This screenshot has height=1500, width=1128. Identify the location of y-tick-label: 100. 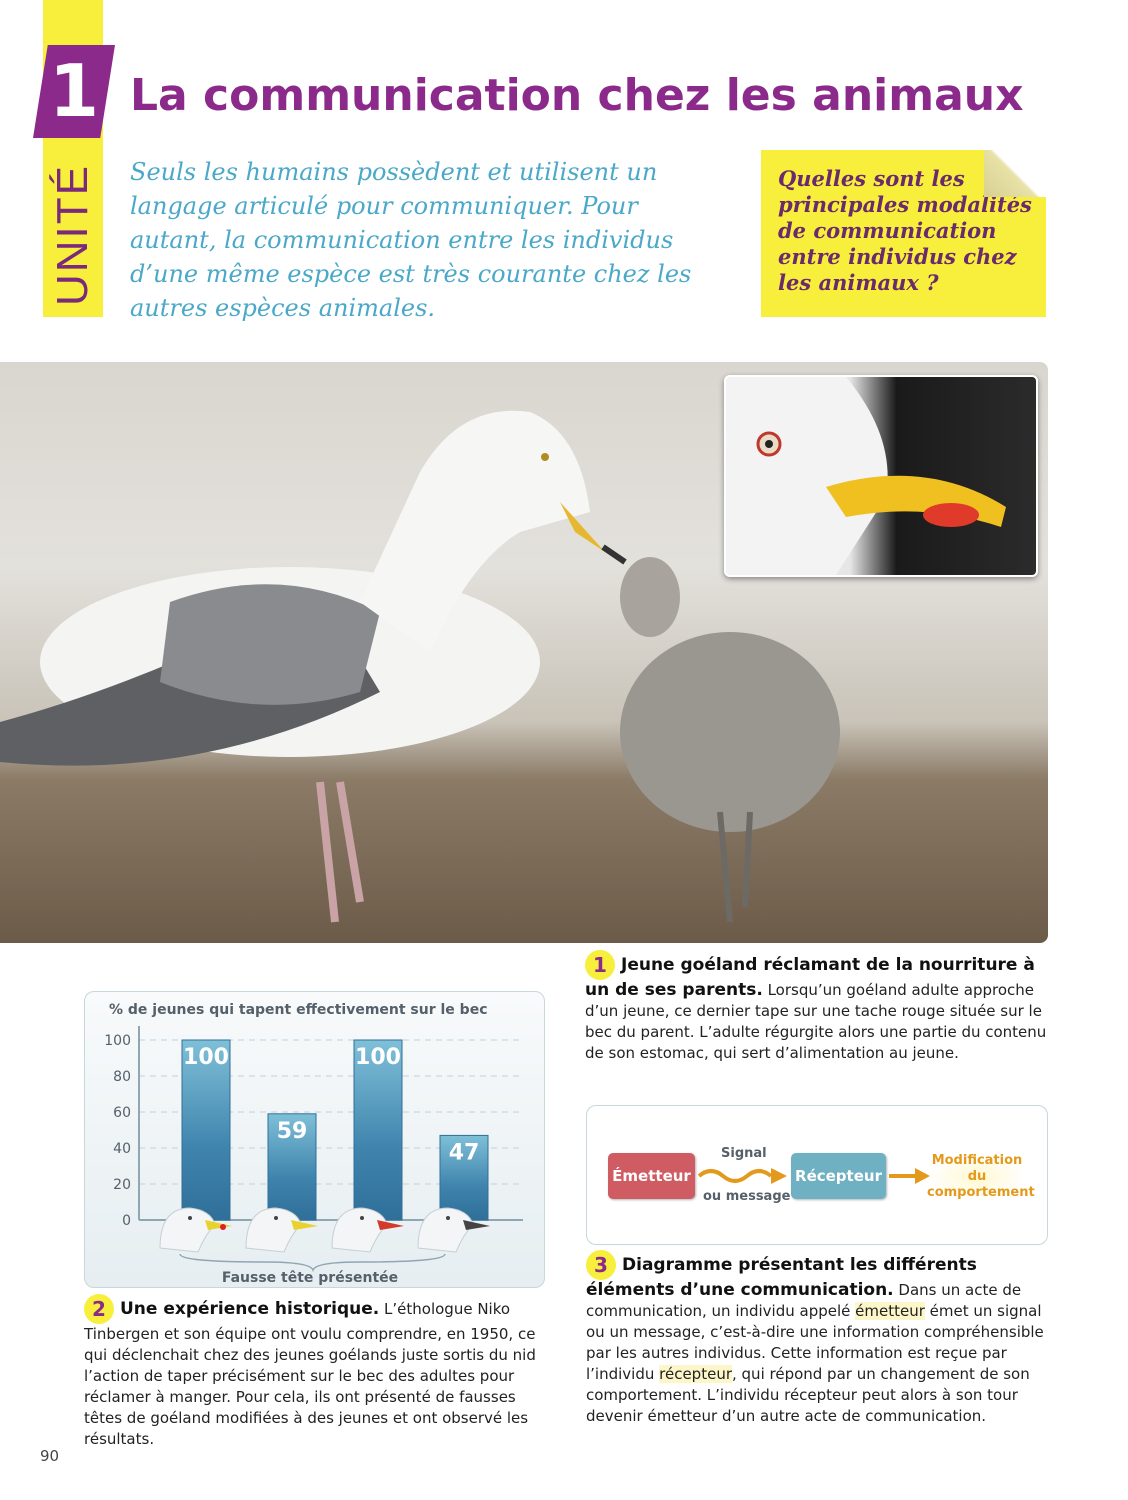
(117, 1041).